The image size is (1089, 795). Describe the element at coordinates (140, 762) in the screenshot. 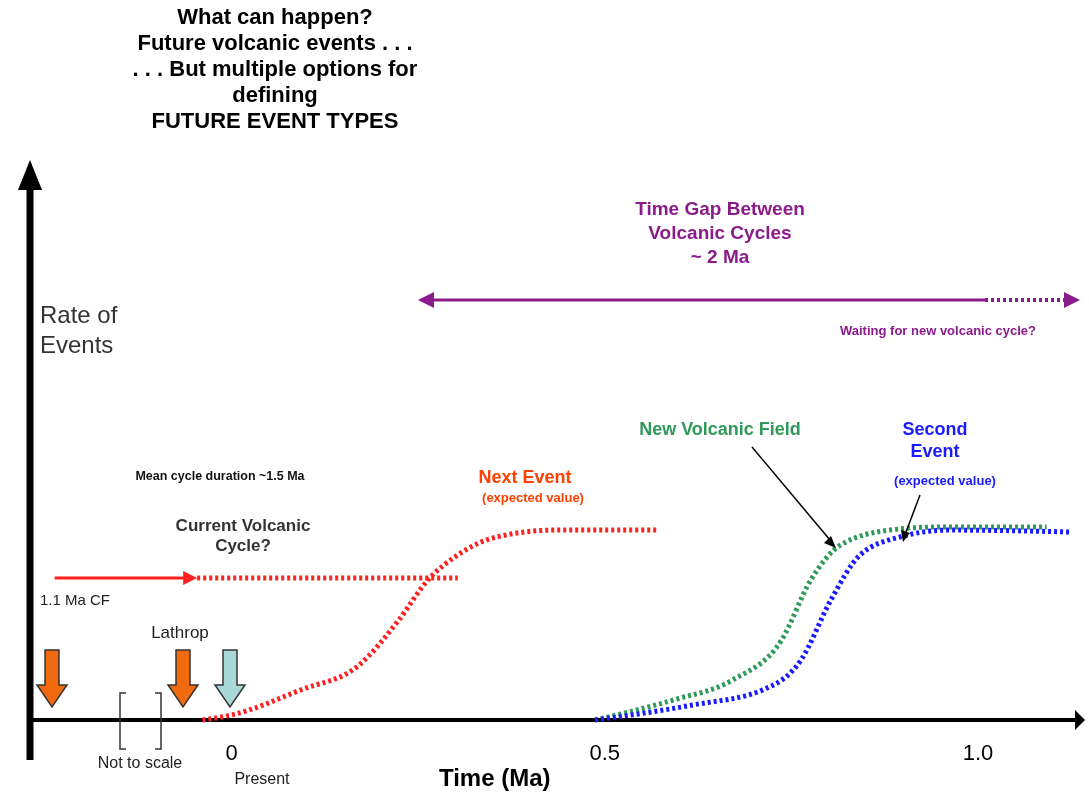

I see `text: Not to scale` at that location.